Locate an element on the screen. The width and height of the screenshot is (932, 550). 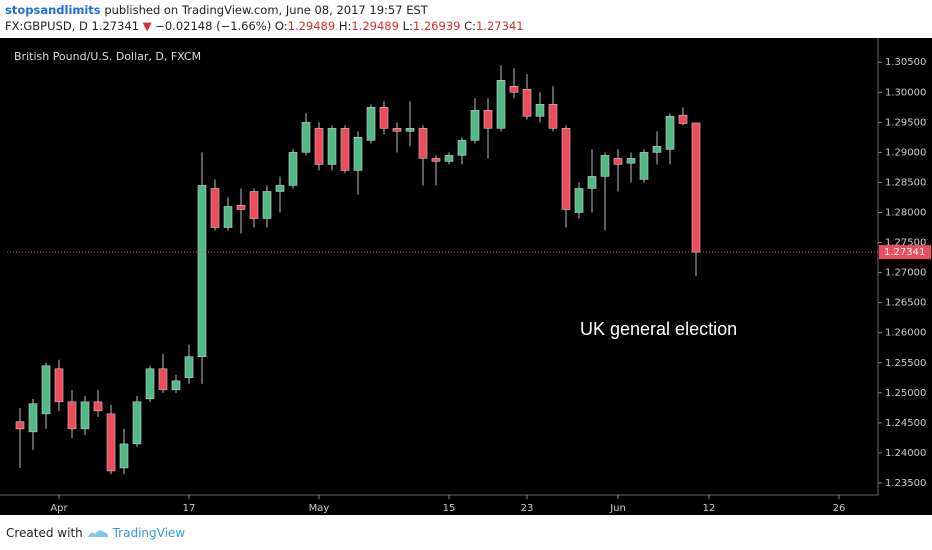
symbol: FX:GBPUSD, D is located at coordinates (46, 26).